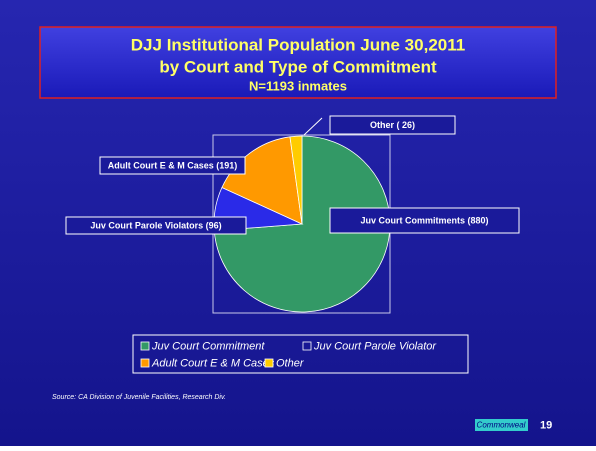 The image size is (596, 451). What do you see at coordinates (546, 425) in the screenshot?
I see `page-number: 19` at bounding box center [546, 425].